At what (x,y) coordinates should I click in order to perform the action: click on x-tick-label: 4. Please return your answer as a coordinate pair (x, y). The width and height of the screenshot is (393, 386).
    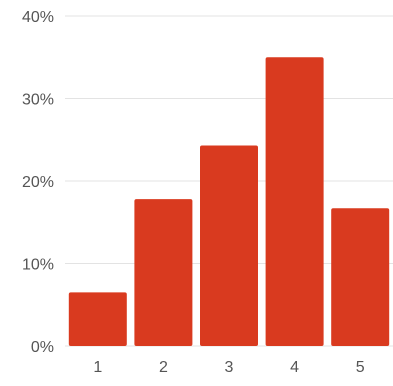
    Looking at the image, I should click on (294, 367).